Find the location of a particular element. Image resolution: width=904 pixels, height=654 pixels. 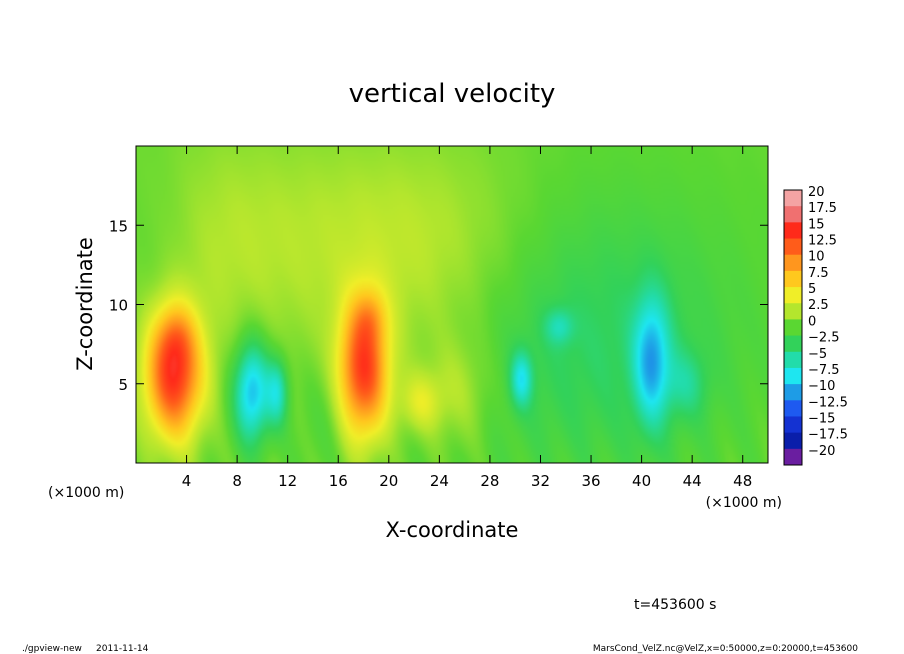

colorbar-label: 12.5 is located at coordinates (822, 241).